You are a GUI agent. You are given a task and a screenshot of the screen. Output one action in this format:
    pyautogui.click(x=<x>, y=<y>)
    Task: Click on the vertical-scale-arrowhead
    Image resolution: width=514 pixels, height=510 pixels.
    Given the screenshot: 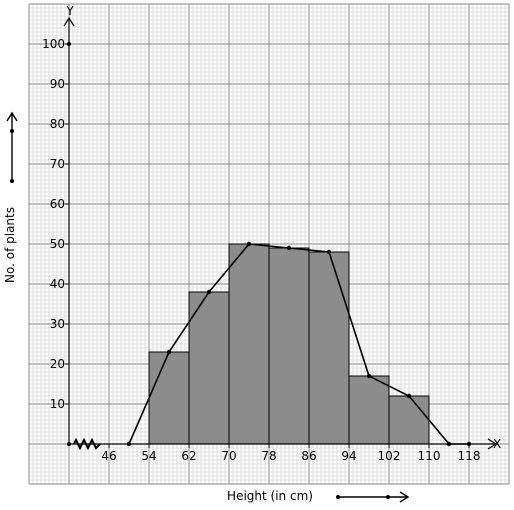 What is the action you would take?
    pyautogui.click(x=12, y=116)
    